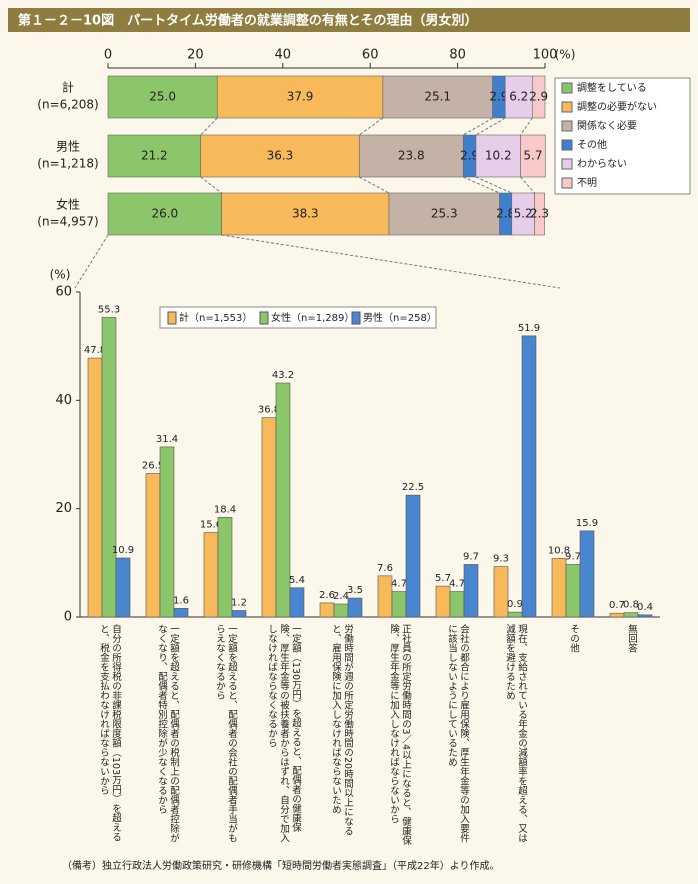  I want to click on category-label: 計, so click(68, 87).